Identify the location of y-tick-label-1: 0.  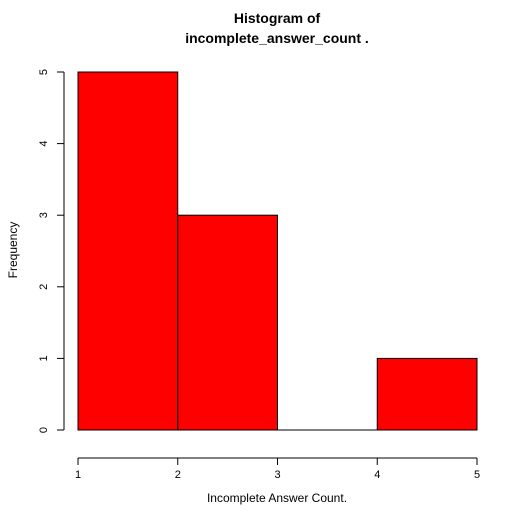
(44, 430).